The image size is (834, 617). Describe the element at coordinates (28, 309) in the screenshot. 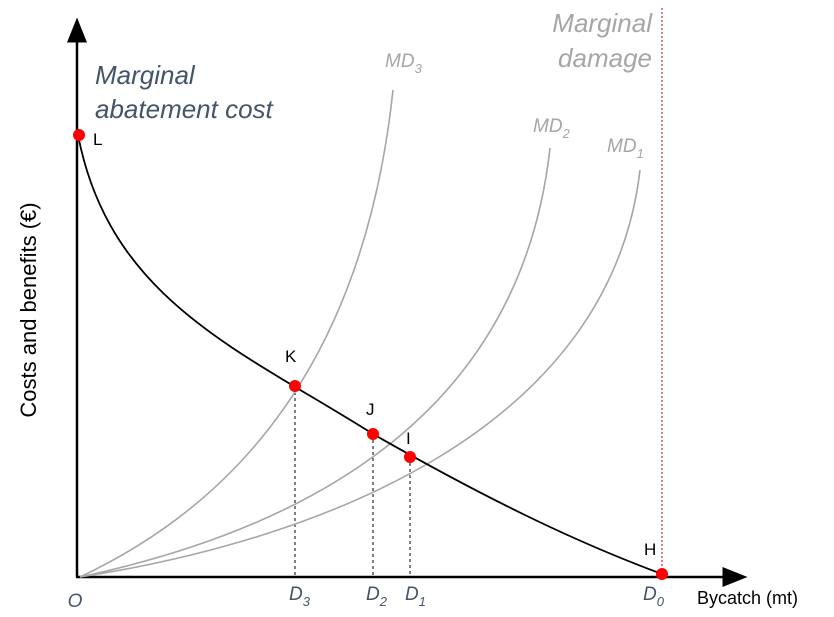

I see `y-axis-label: Costs and benefits (€)` at that location.